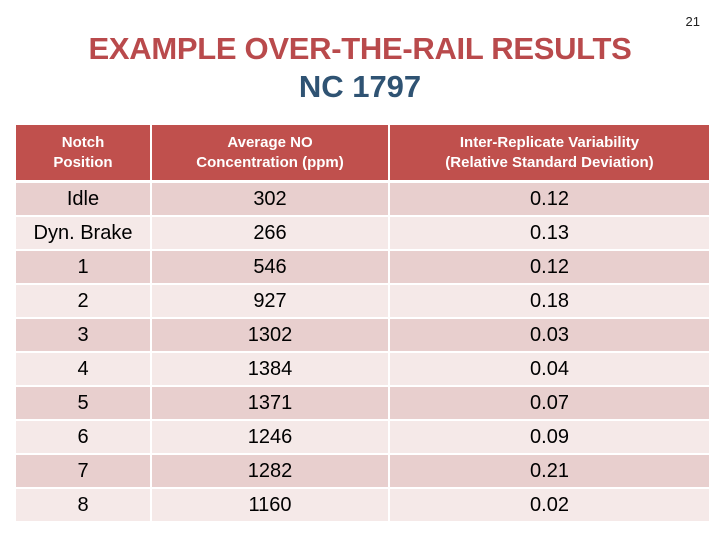 The width and height of the screenshot is (720, 540). I want to click on variability-cell: 0.02, so click(549, 505).